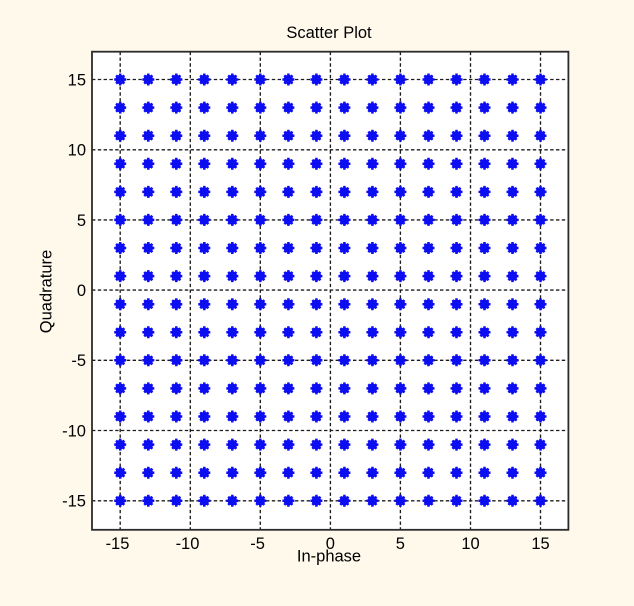 The image size is (634, 606). I want to click on svg-text: Scatter Plot, so click(329, 33).